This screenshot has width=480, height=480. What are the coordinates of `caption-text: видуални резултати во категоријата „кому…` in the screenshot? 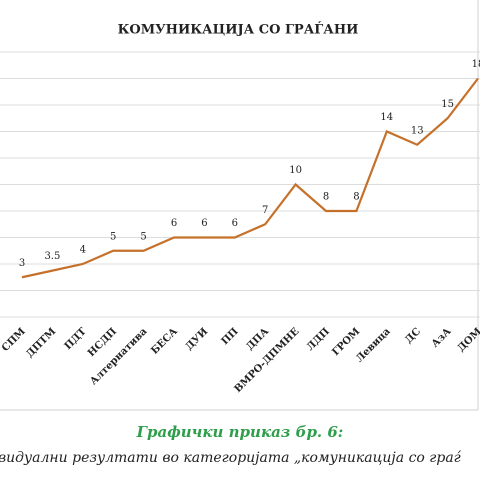 It's located at (231, 458).